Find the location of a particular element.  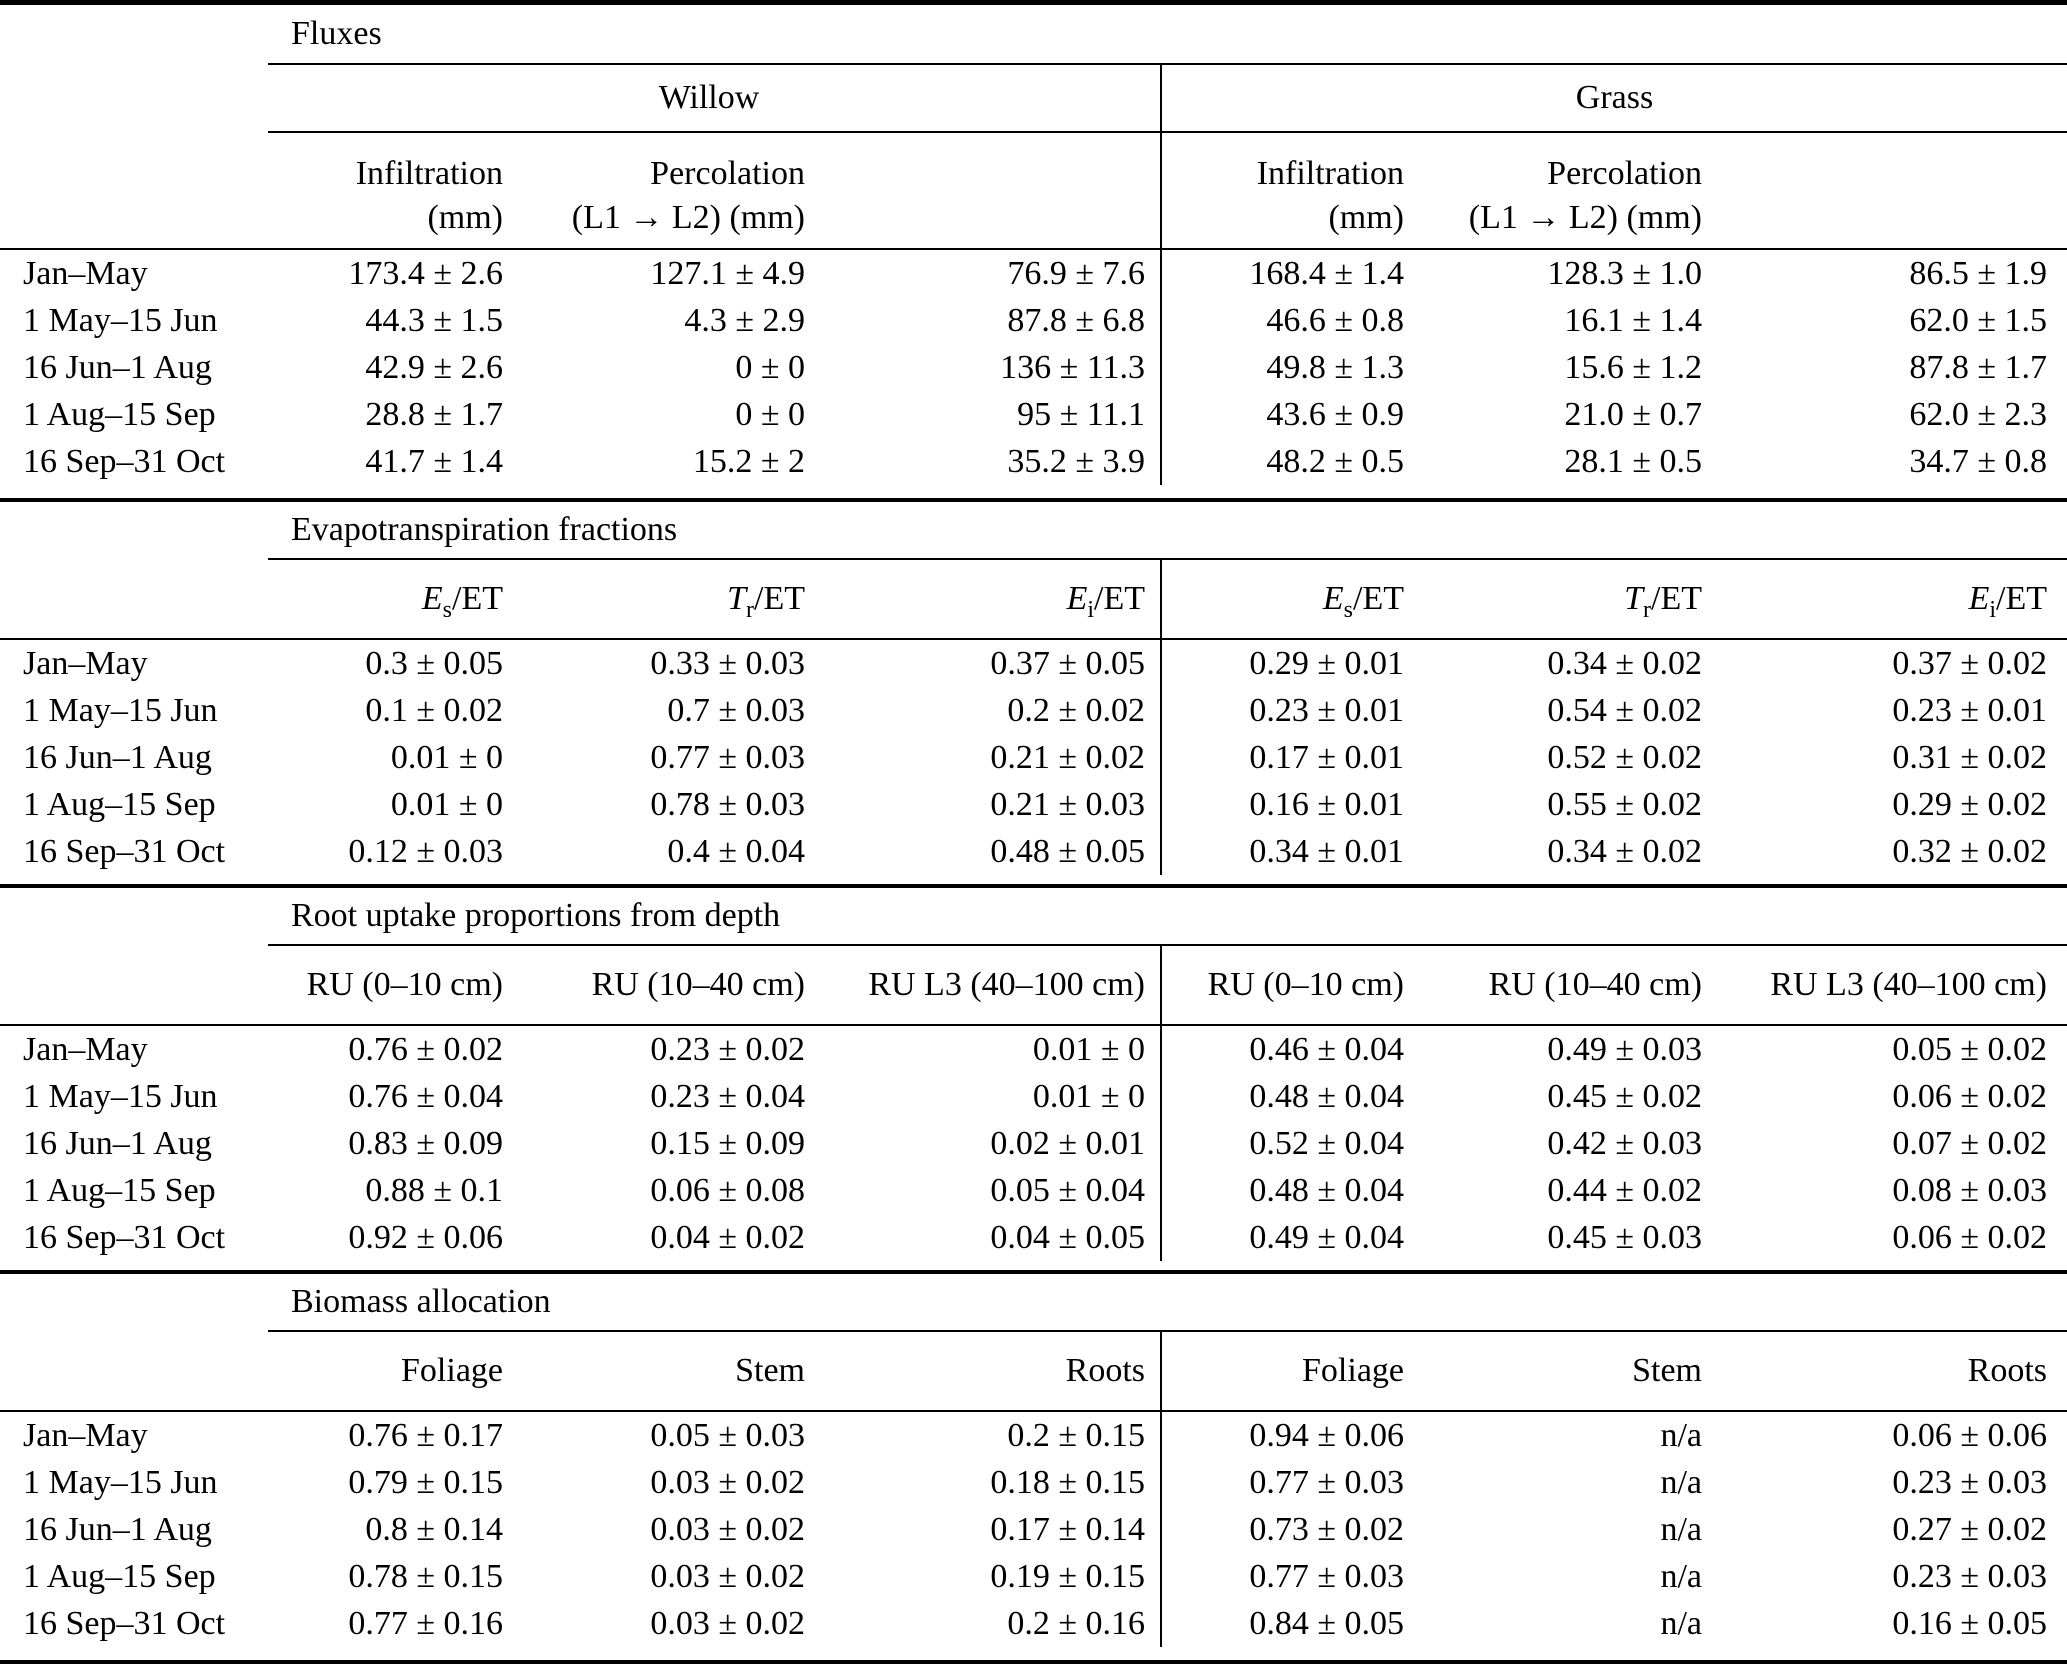

value-cell: 49.8 ± 1.3 is located at coordinates (1287, 367).